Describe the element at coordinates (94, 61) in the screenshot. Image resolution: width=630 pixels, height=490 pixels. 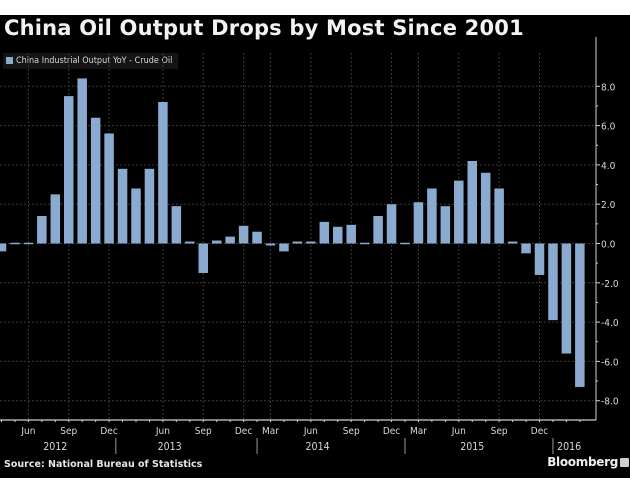
I see `legend-label: China Industrial Output YoY - Crude Oil` at that location.